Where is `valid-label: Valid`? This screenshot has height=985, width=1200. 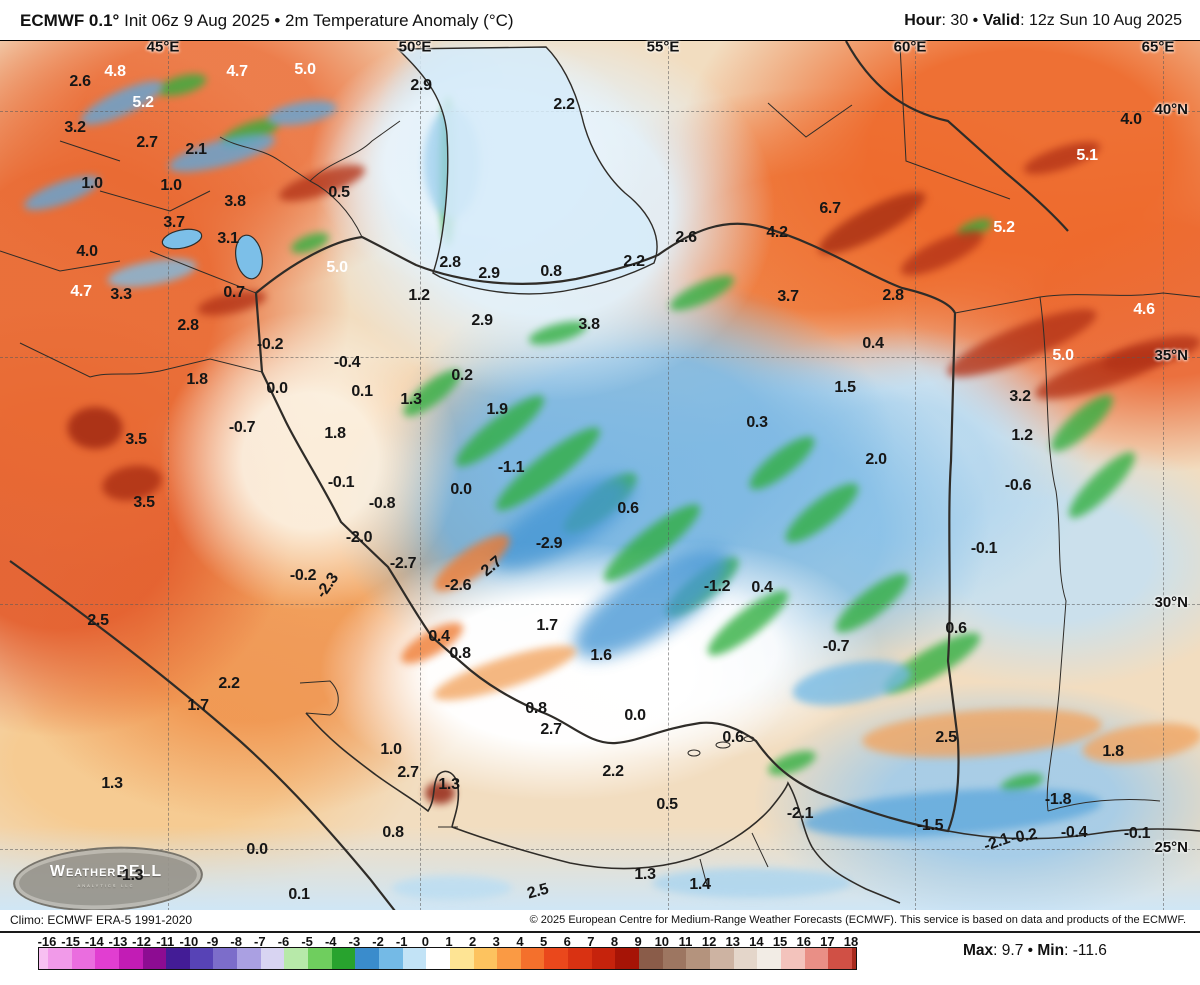 valid-label: Valid is located at coordinates (1001, 20).